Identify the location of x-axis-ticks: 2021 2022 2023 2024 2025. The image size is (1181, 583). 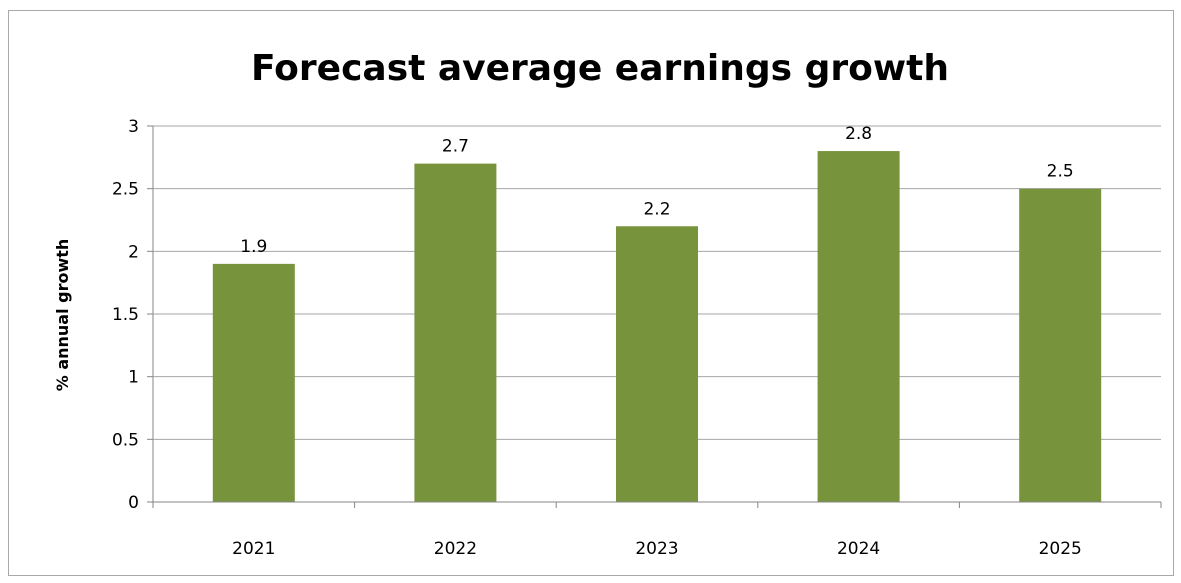
(657, 549).